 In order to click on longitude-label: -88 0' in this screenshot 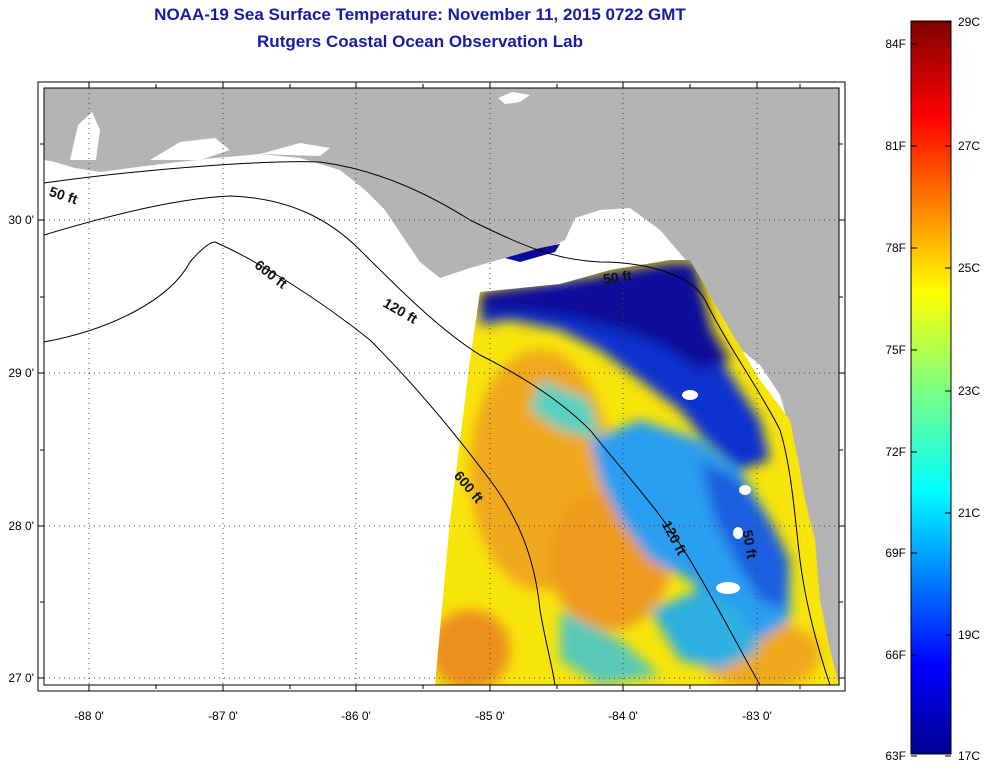, I will do `click(89, 716)`.